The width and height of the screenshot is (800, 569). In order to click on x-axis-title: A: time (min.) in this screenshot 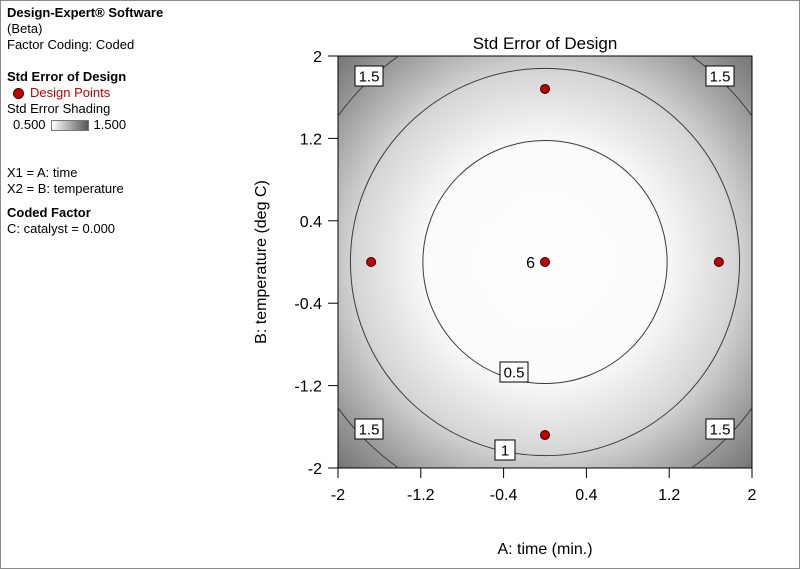, I will do `click(544, 549)`.